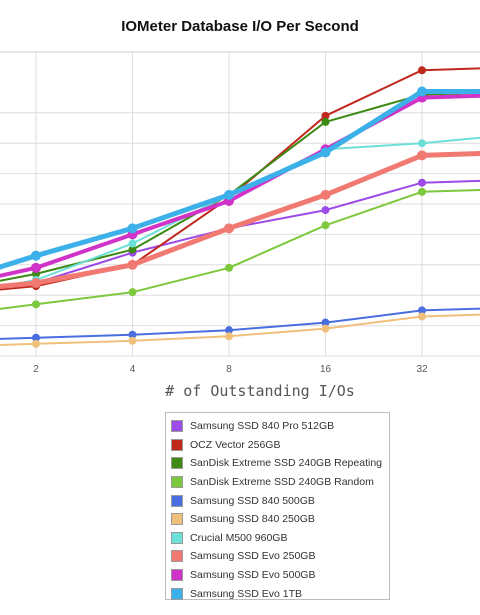 Image resolution: width=480 pixels, height=615 pixels. I want to click on x-axis-ticks: 2 4 8 16 32, so click(230, 369).